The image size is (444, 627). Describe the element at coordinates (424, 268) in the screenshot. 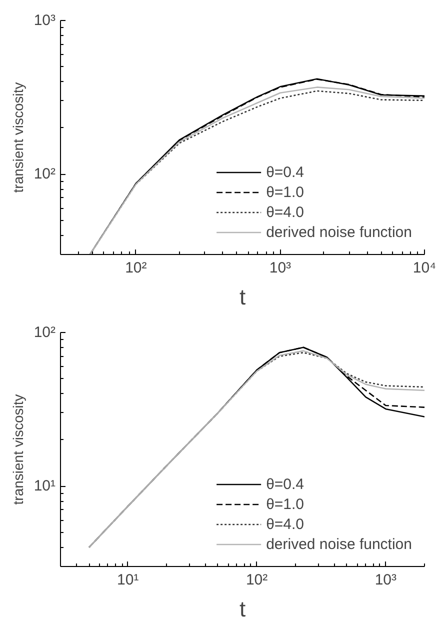

I see `x-tick-label: 10⁴` at that location.